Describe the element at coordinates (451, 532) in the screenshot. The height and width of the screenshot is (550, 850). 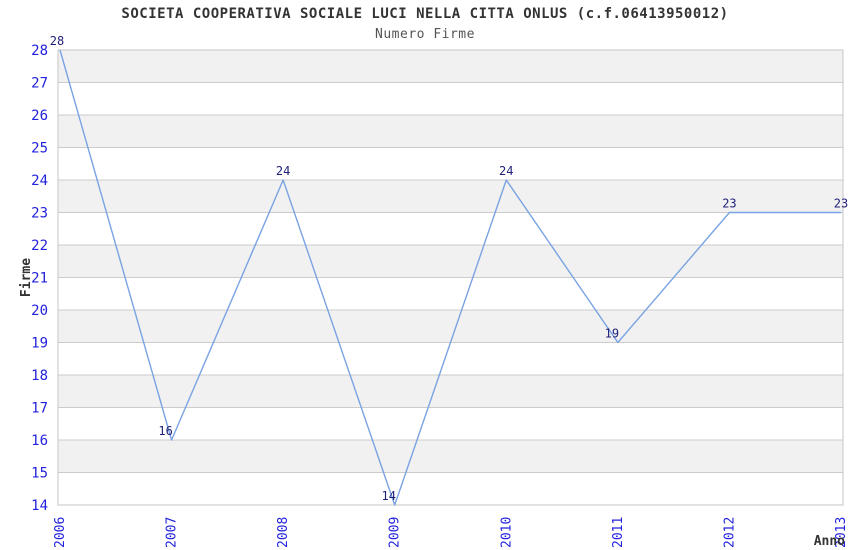
I see `x-axis-tick-labels: 2006 2007 2008 2009 2010 2011 2012 2013` at that location.